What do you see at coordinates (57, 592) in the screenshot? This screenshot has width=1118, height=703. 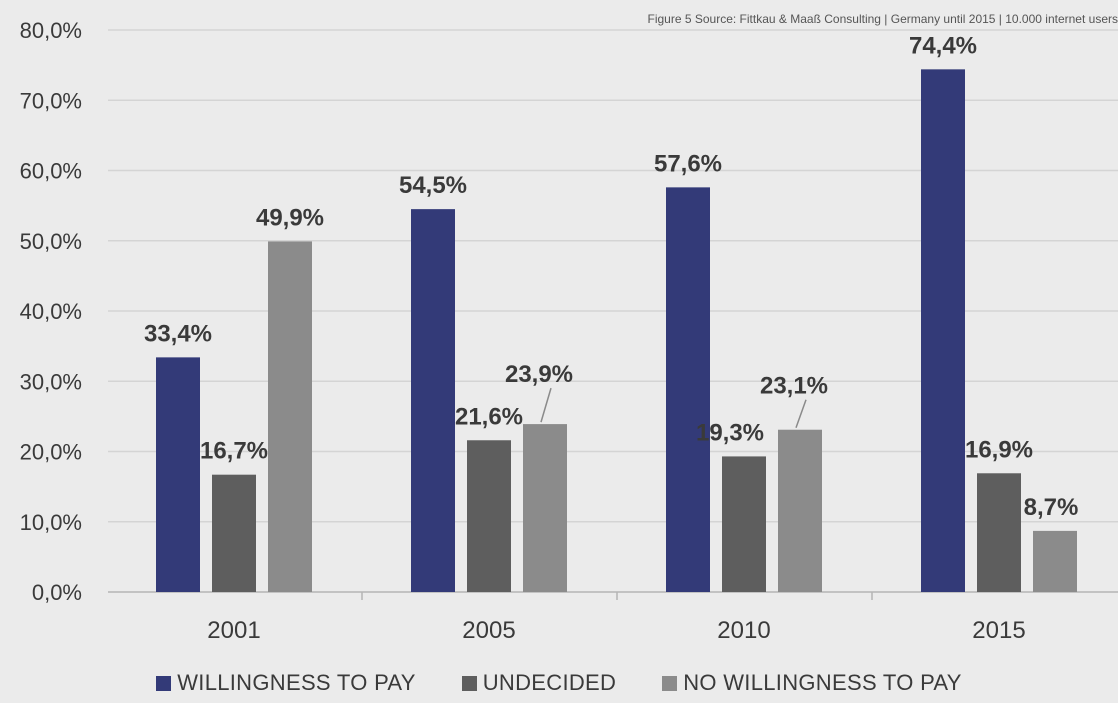 I see `y-tick-label: 0,0%` at bounding box center [57, 592].